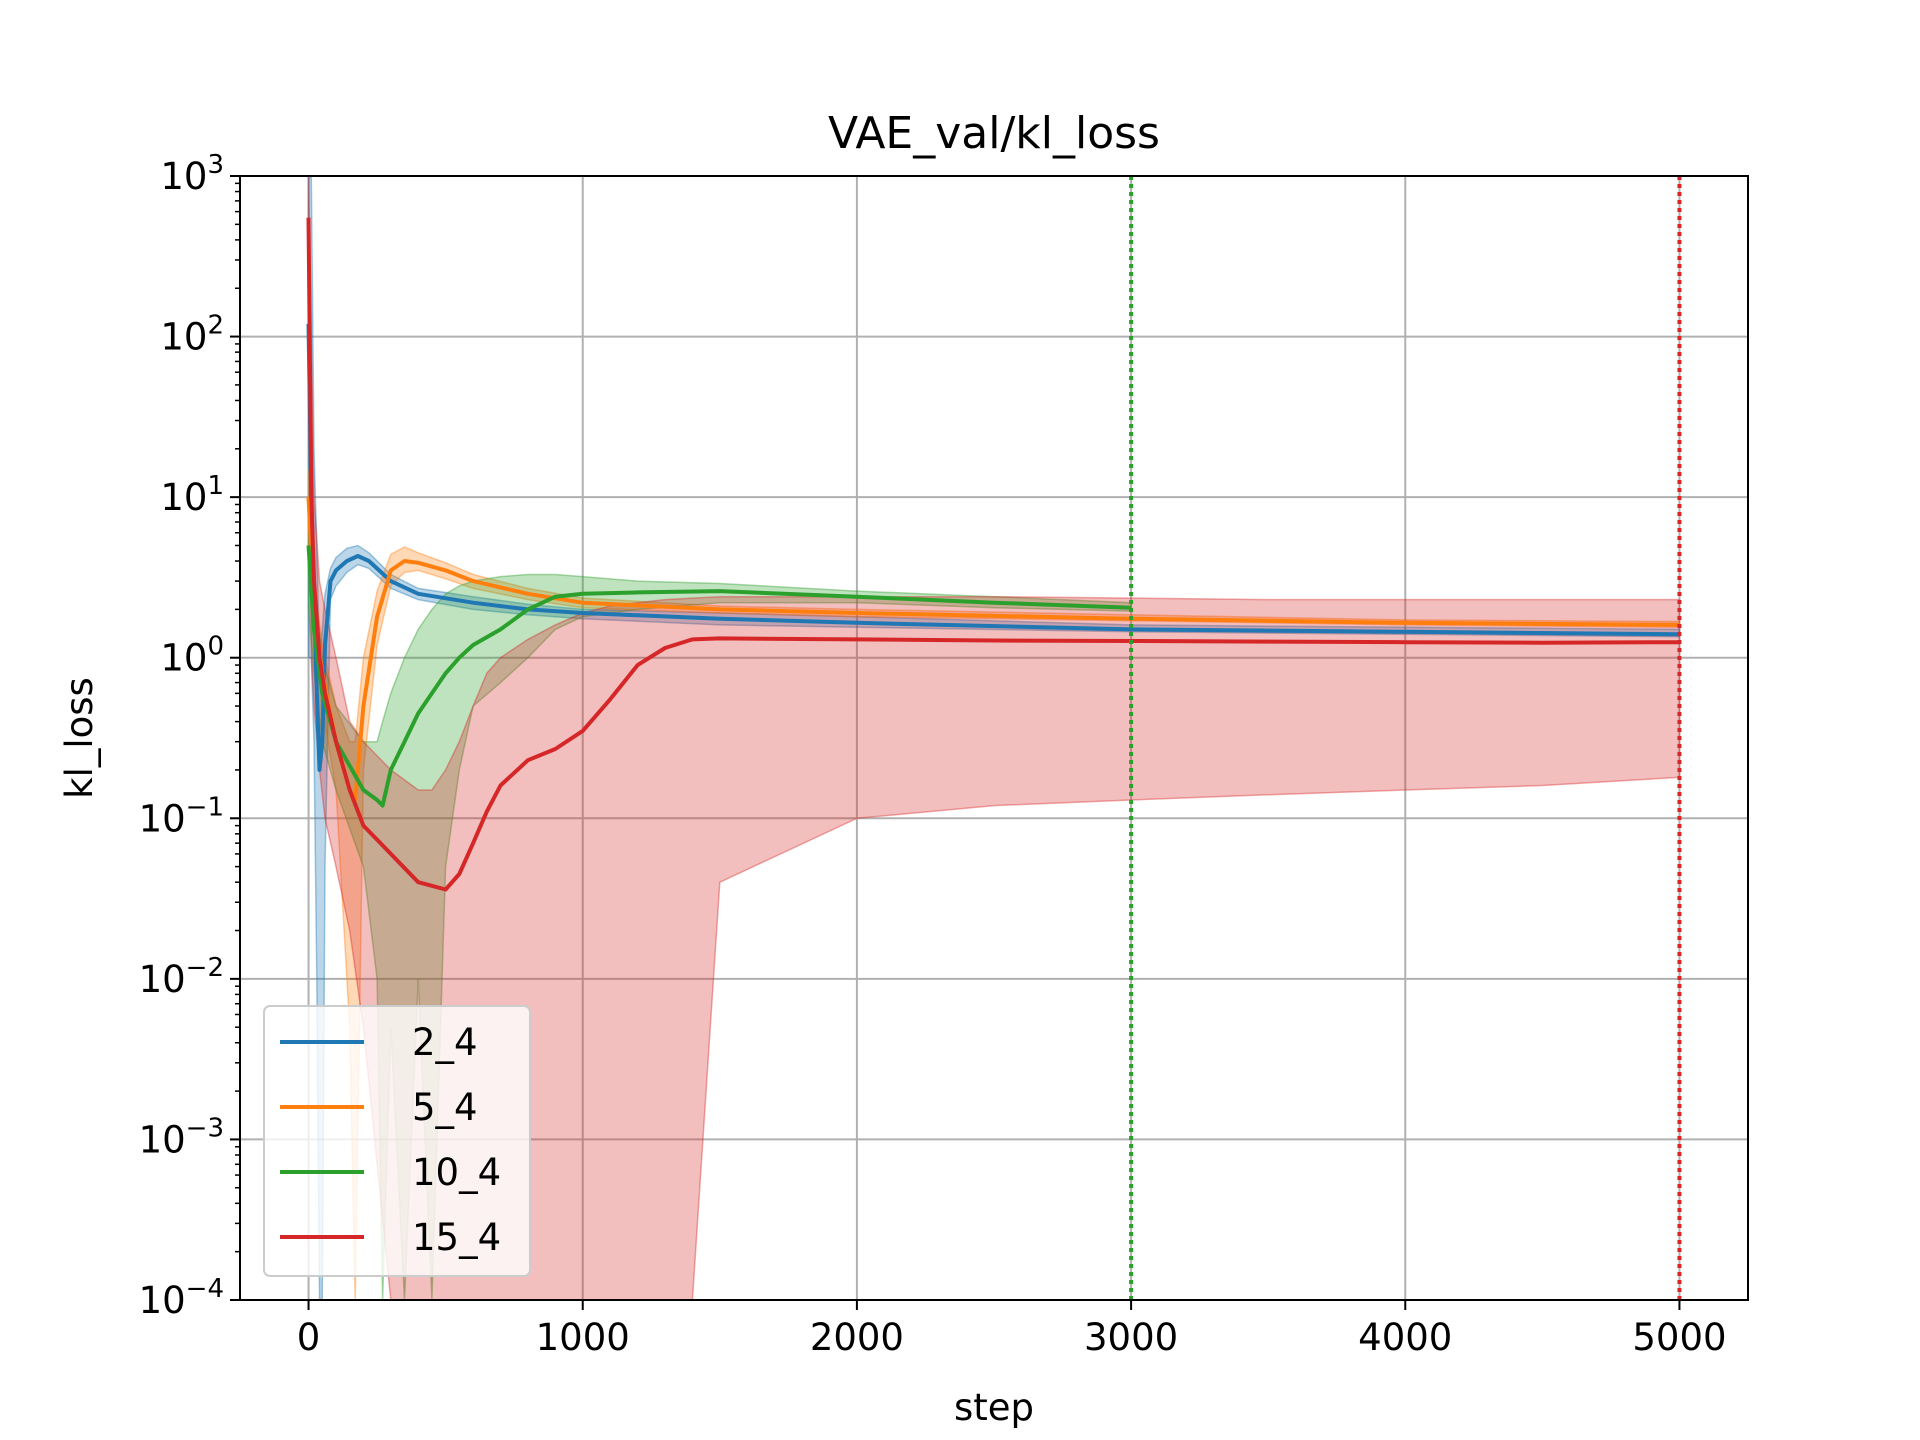 The width and height of the screenshot is (1920, 1440). Describe the element at coordinates (192, 335) in the screenshot. I see `y-tick-label: 10²` at that location.